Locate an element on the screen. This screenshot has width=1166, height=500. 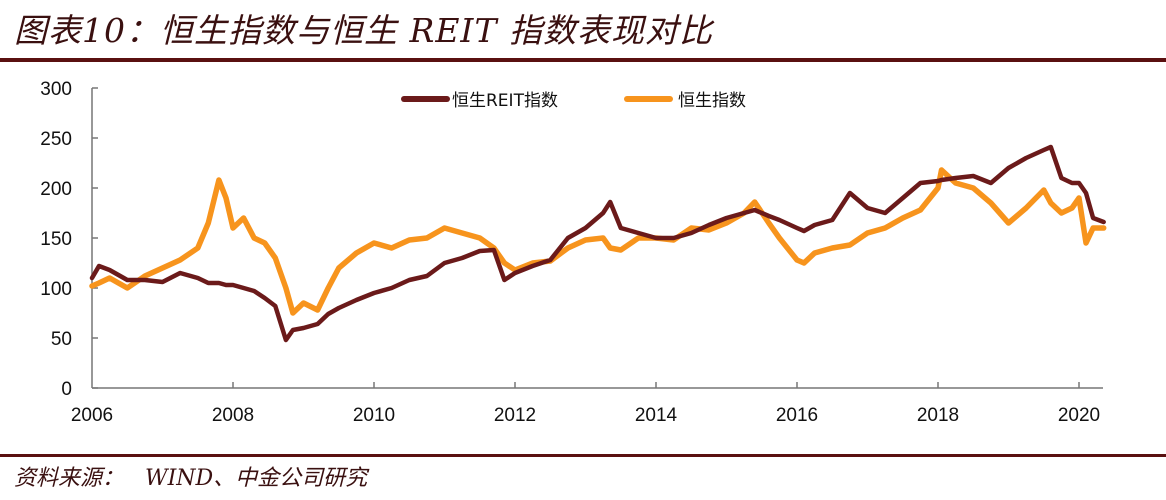
x-tick-label: 2008 is located at coordinates (233, 415).